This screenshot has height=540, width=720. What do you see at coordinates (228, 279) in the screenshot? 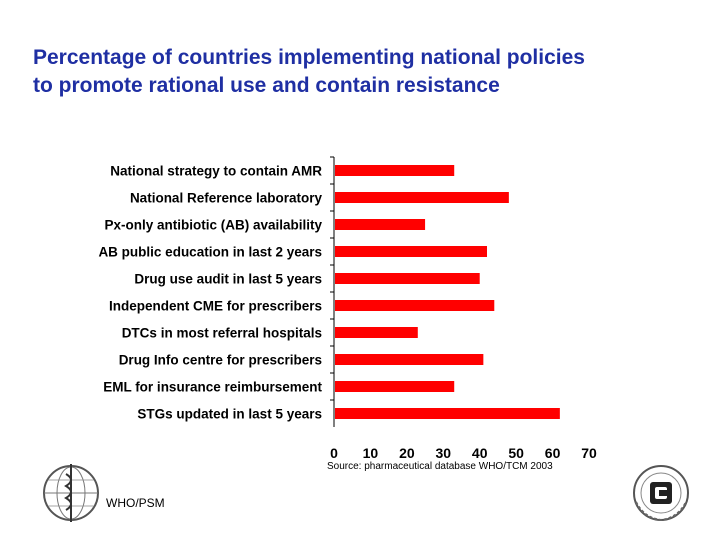
I see `category-label: Drug use audit in last 5 years` at bounding box center [228, 279].